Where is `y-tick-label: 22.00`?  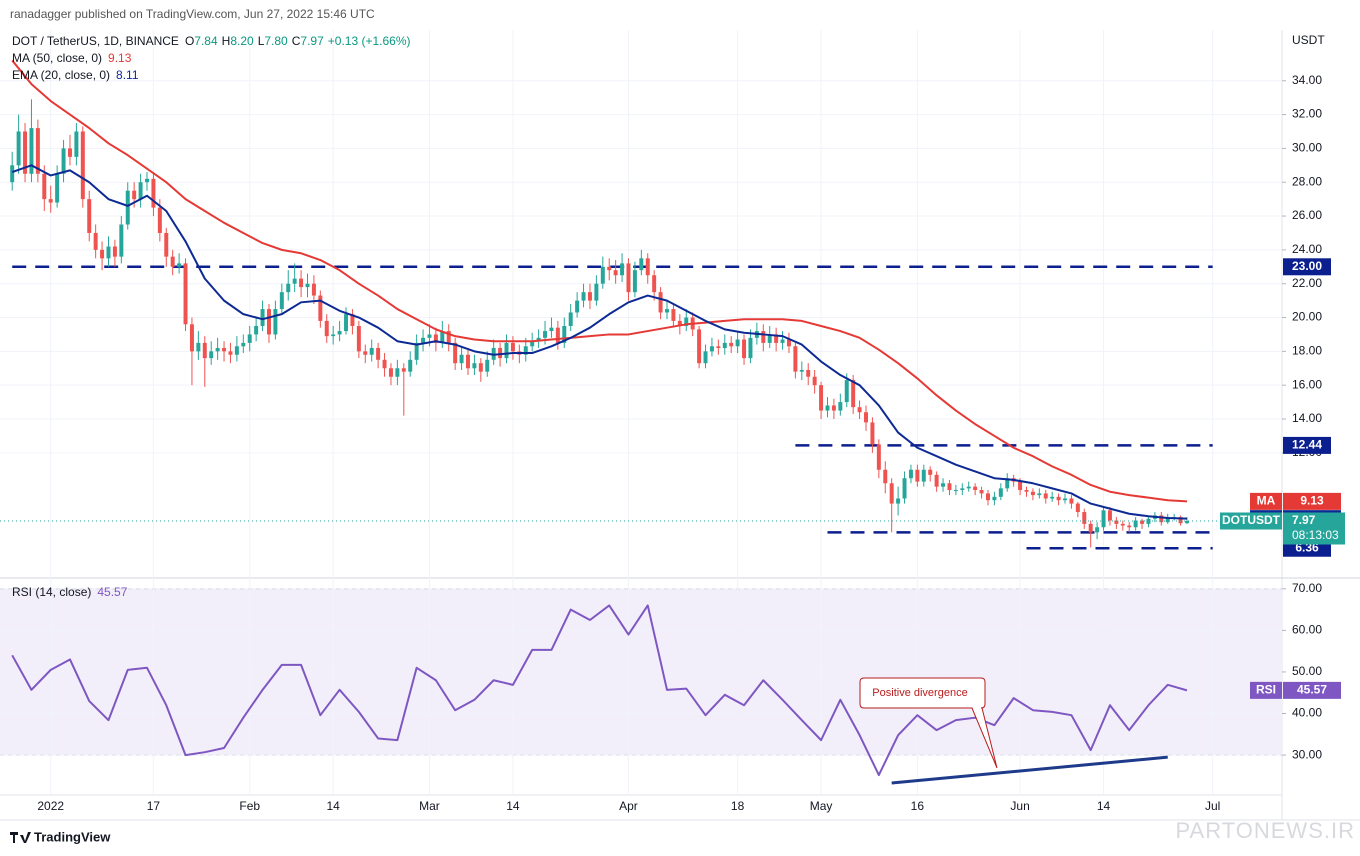 y-tick-label: 22.00 is located at coordinates (1307, 283).